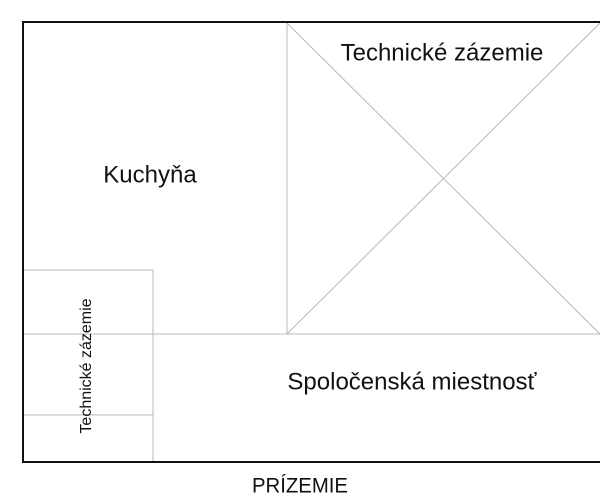 The image size is (600, 497). What do you see at coordinates (300, 486) in the screenshot?
I see `floor-title: PRÍZEMIE` at bounding box center [300, 486].